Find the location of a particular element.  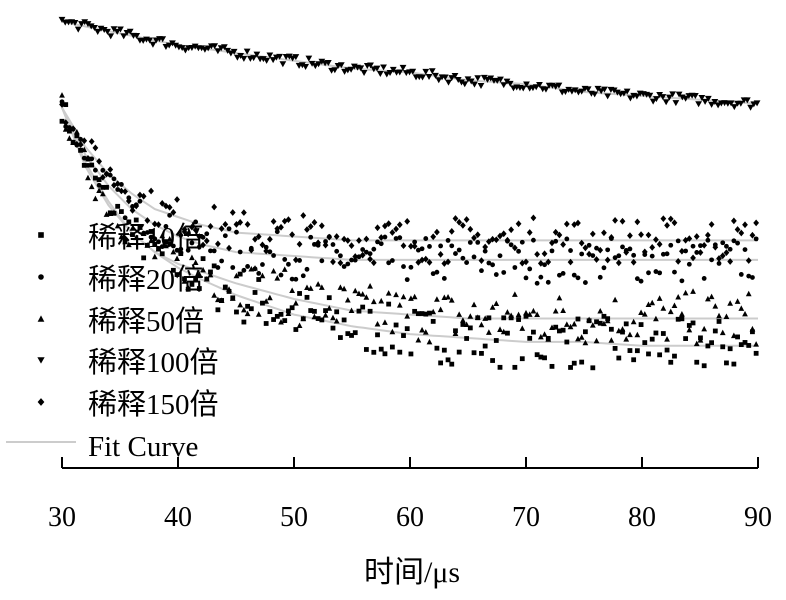

legend-label-3: 稀释100倍 is located at coordinates (153, 362).